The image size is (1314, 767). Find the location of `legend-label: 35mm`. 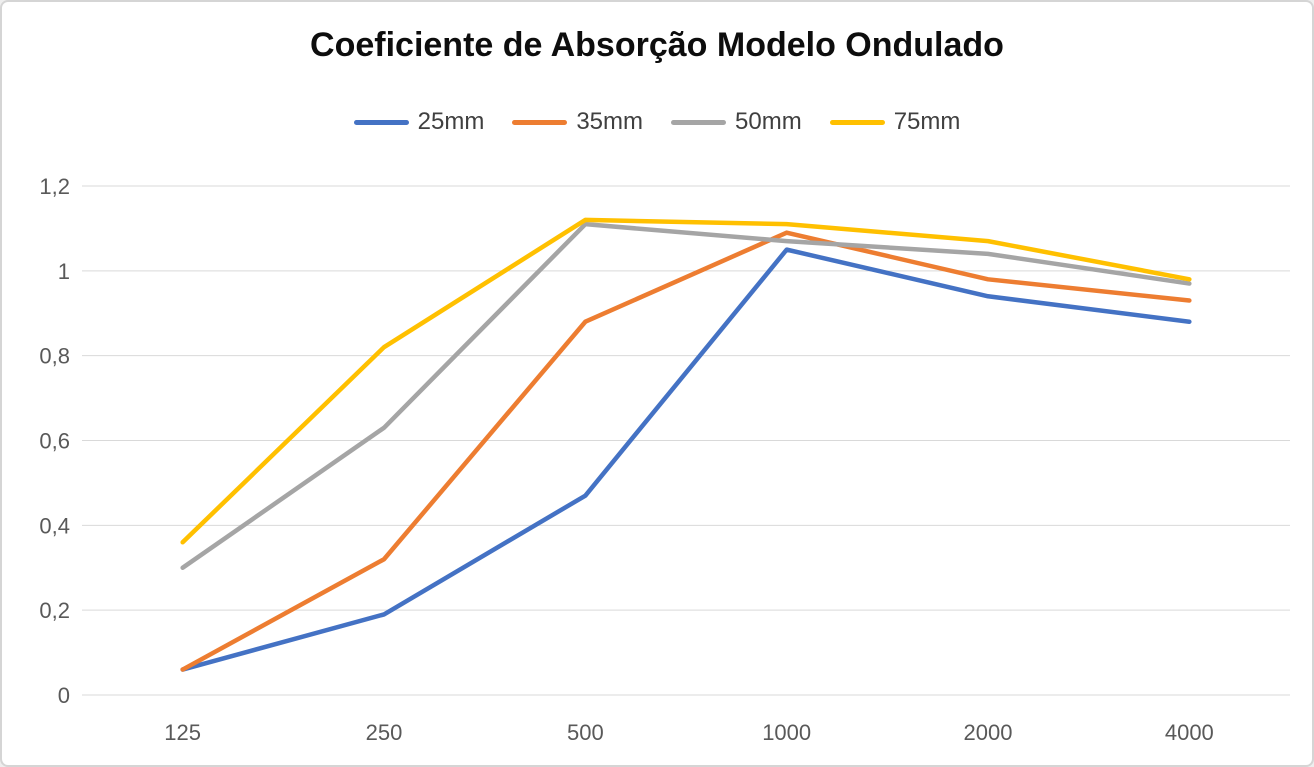

legend-label: 35mm is located at coordinates (609, 121).